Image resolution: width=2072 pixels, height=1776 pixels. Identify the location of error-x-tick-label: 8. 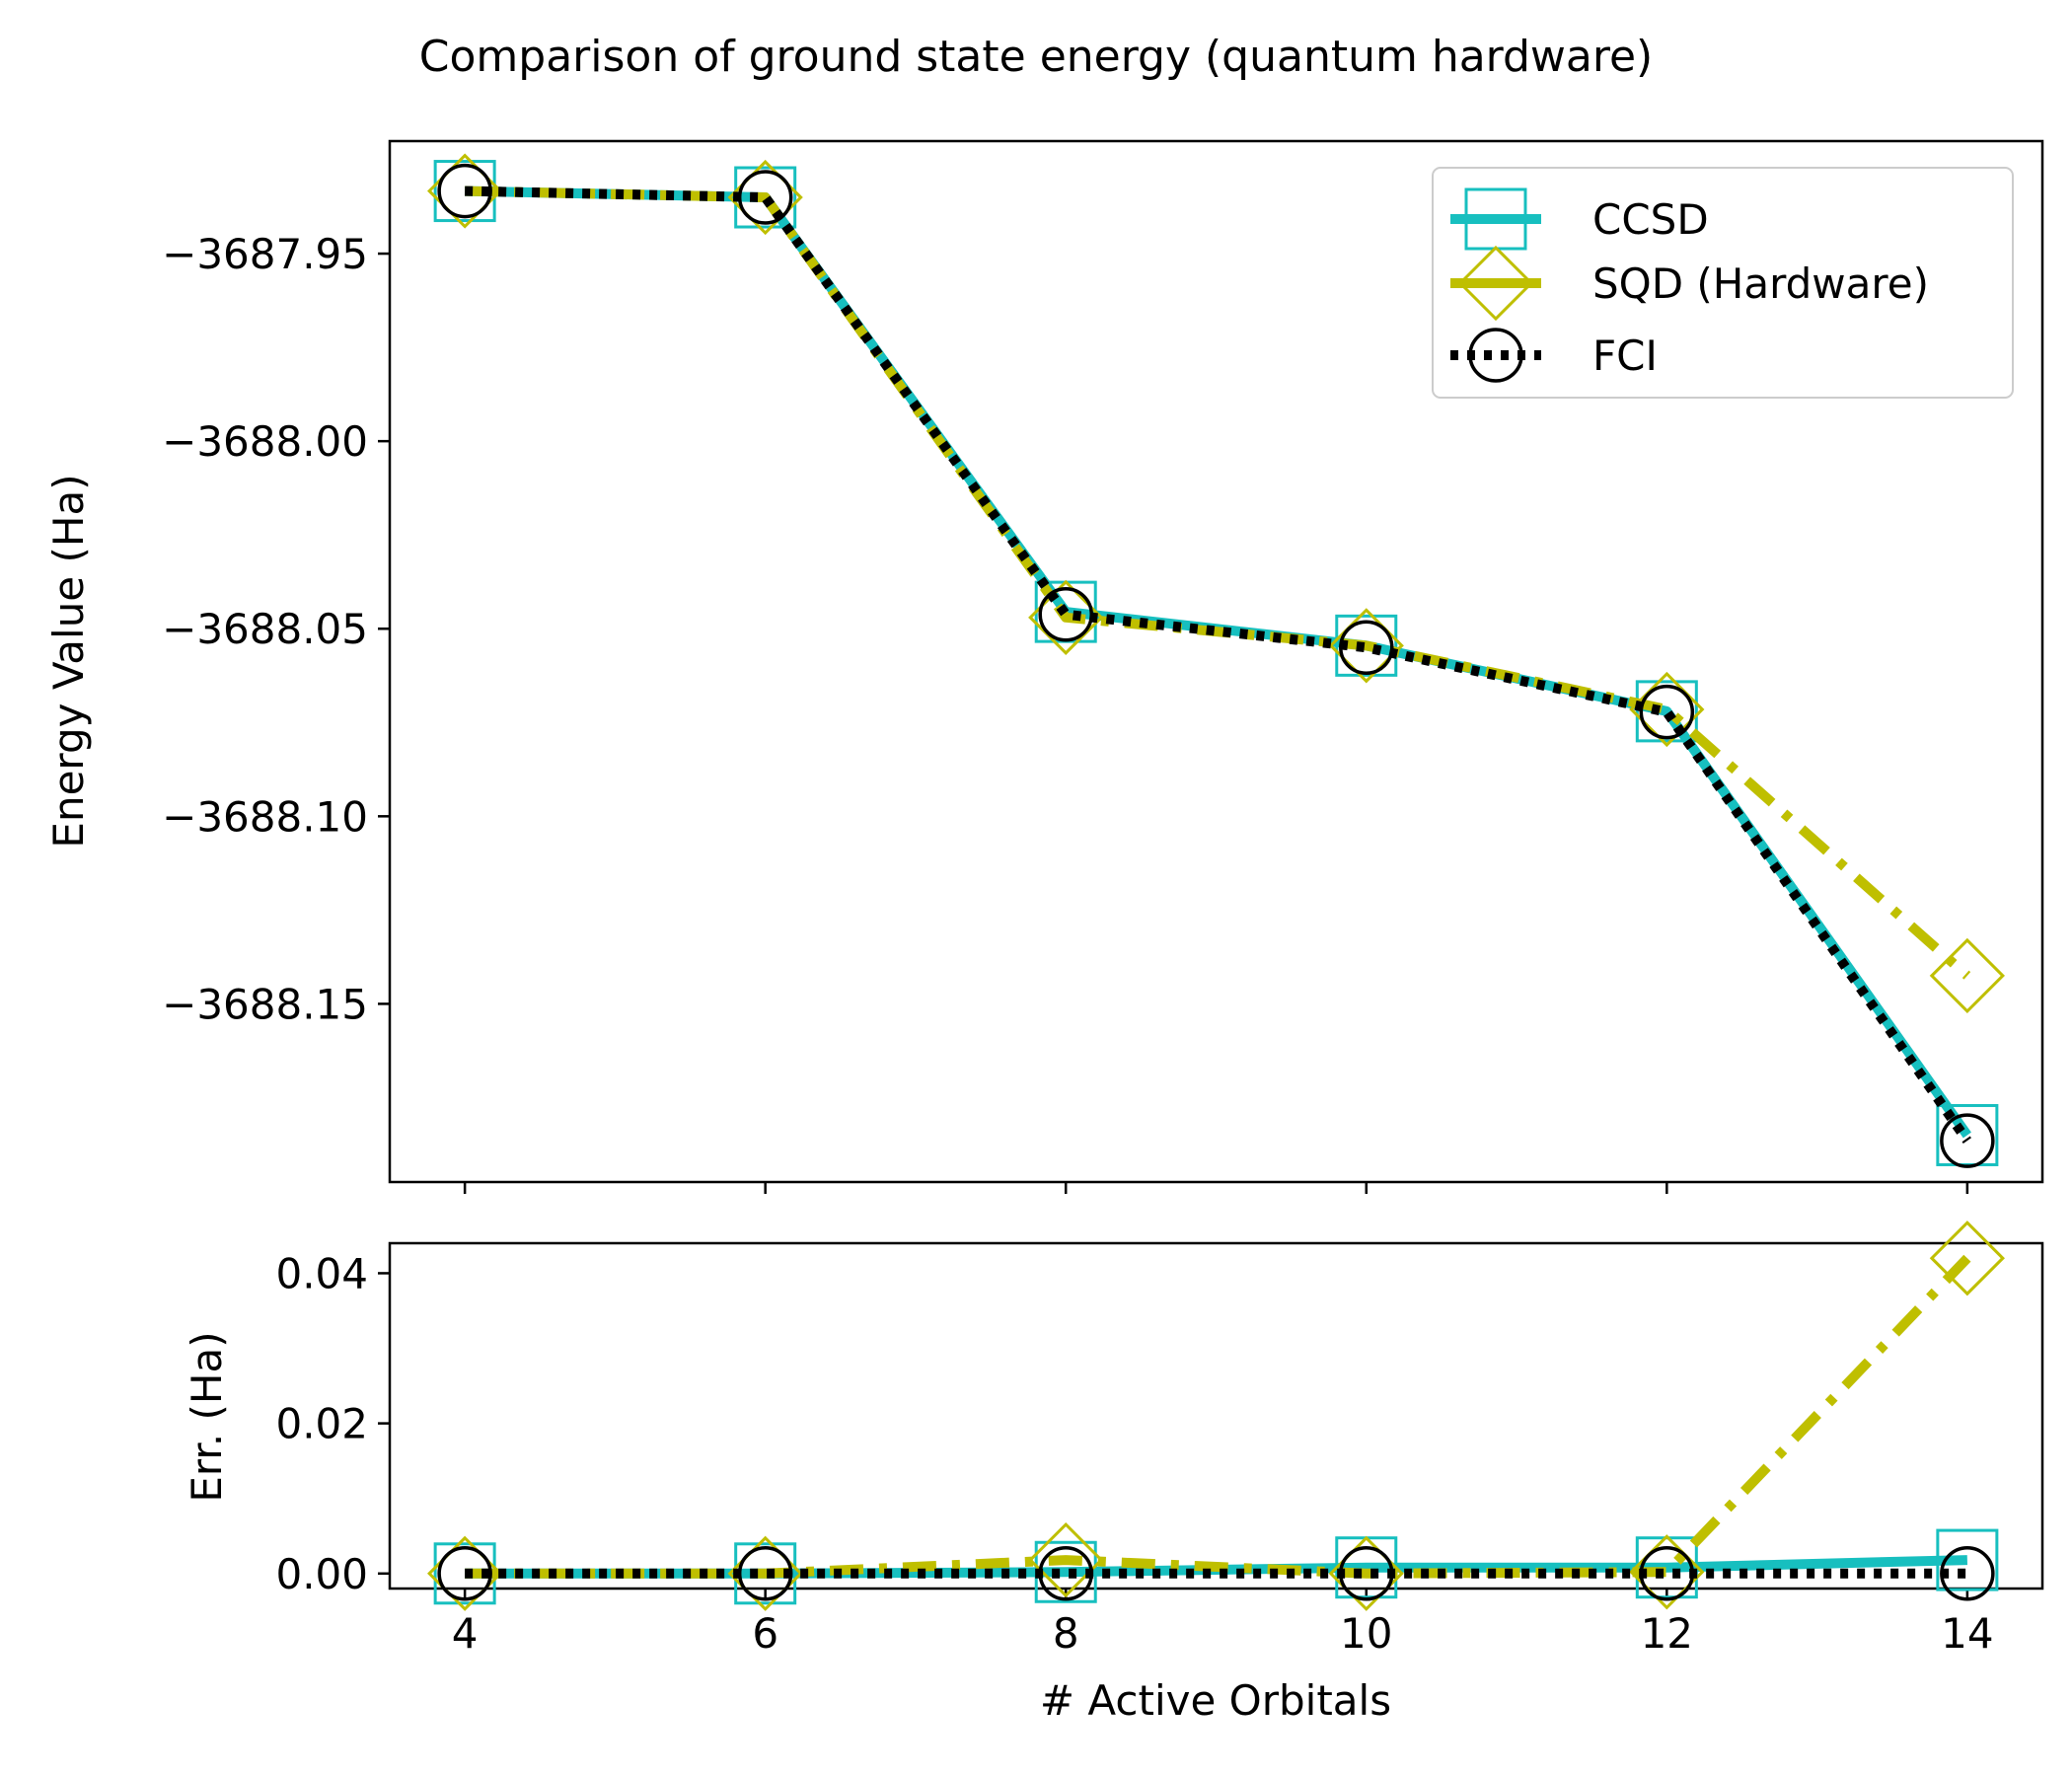
(1066, 1633).